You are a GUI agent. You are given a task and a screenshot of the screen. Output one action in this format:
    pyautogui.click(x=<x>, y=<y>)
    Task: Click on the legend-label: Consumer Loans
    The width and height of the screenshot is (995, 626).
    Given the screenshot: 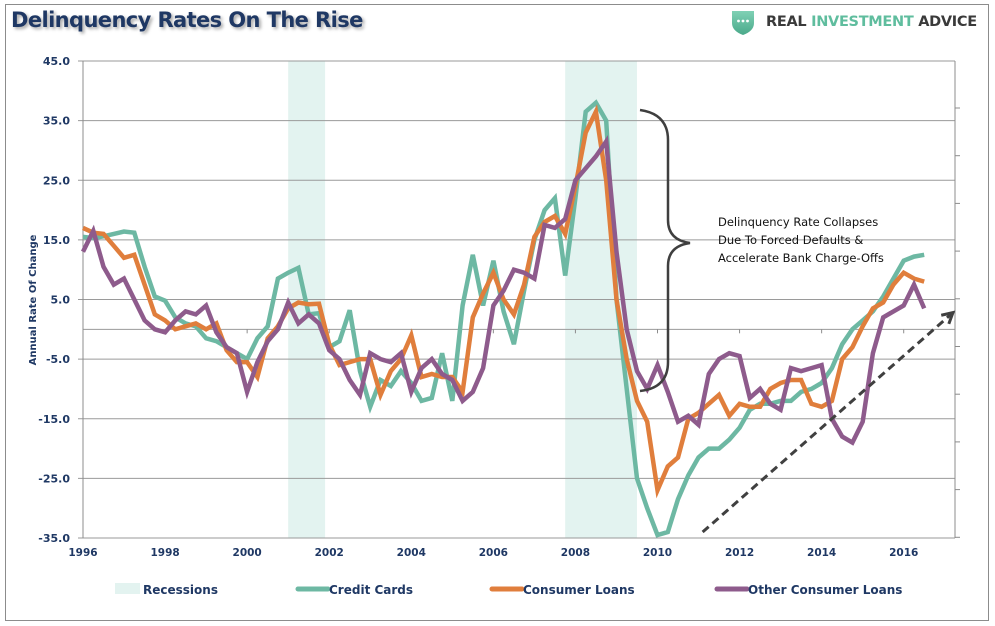 What is the action you would take?
    pyautogui.click(x=579, y=590)
    